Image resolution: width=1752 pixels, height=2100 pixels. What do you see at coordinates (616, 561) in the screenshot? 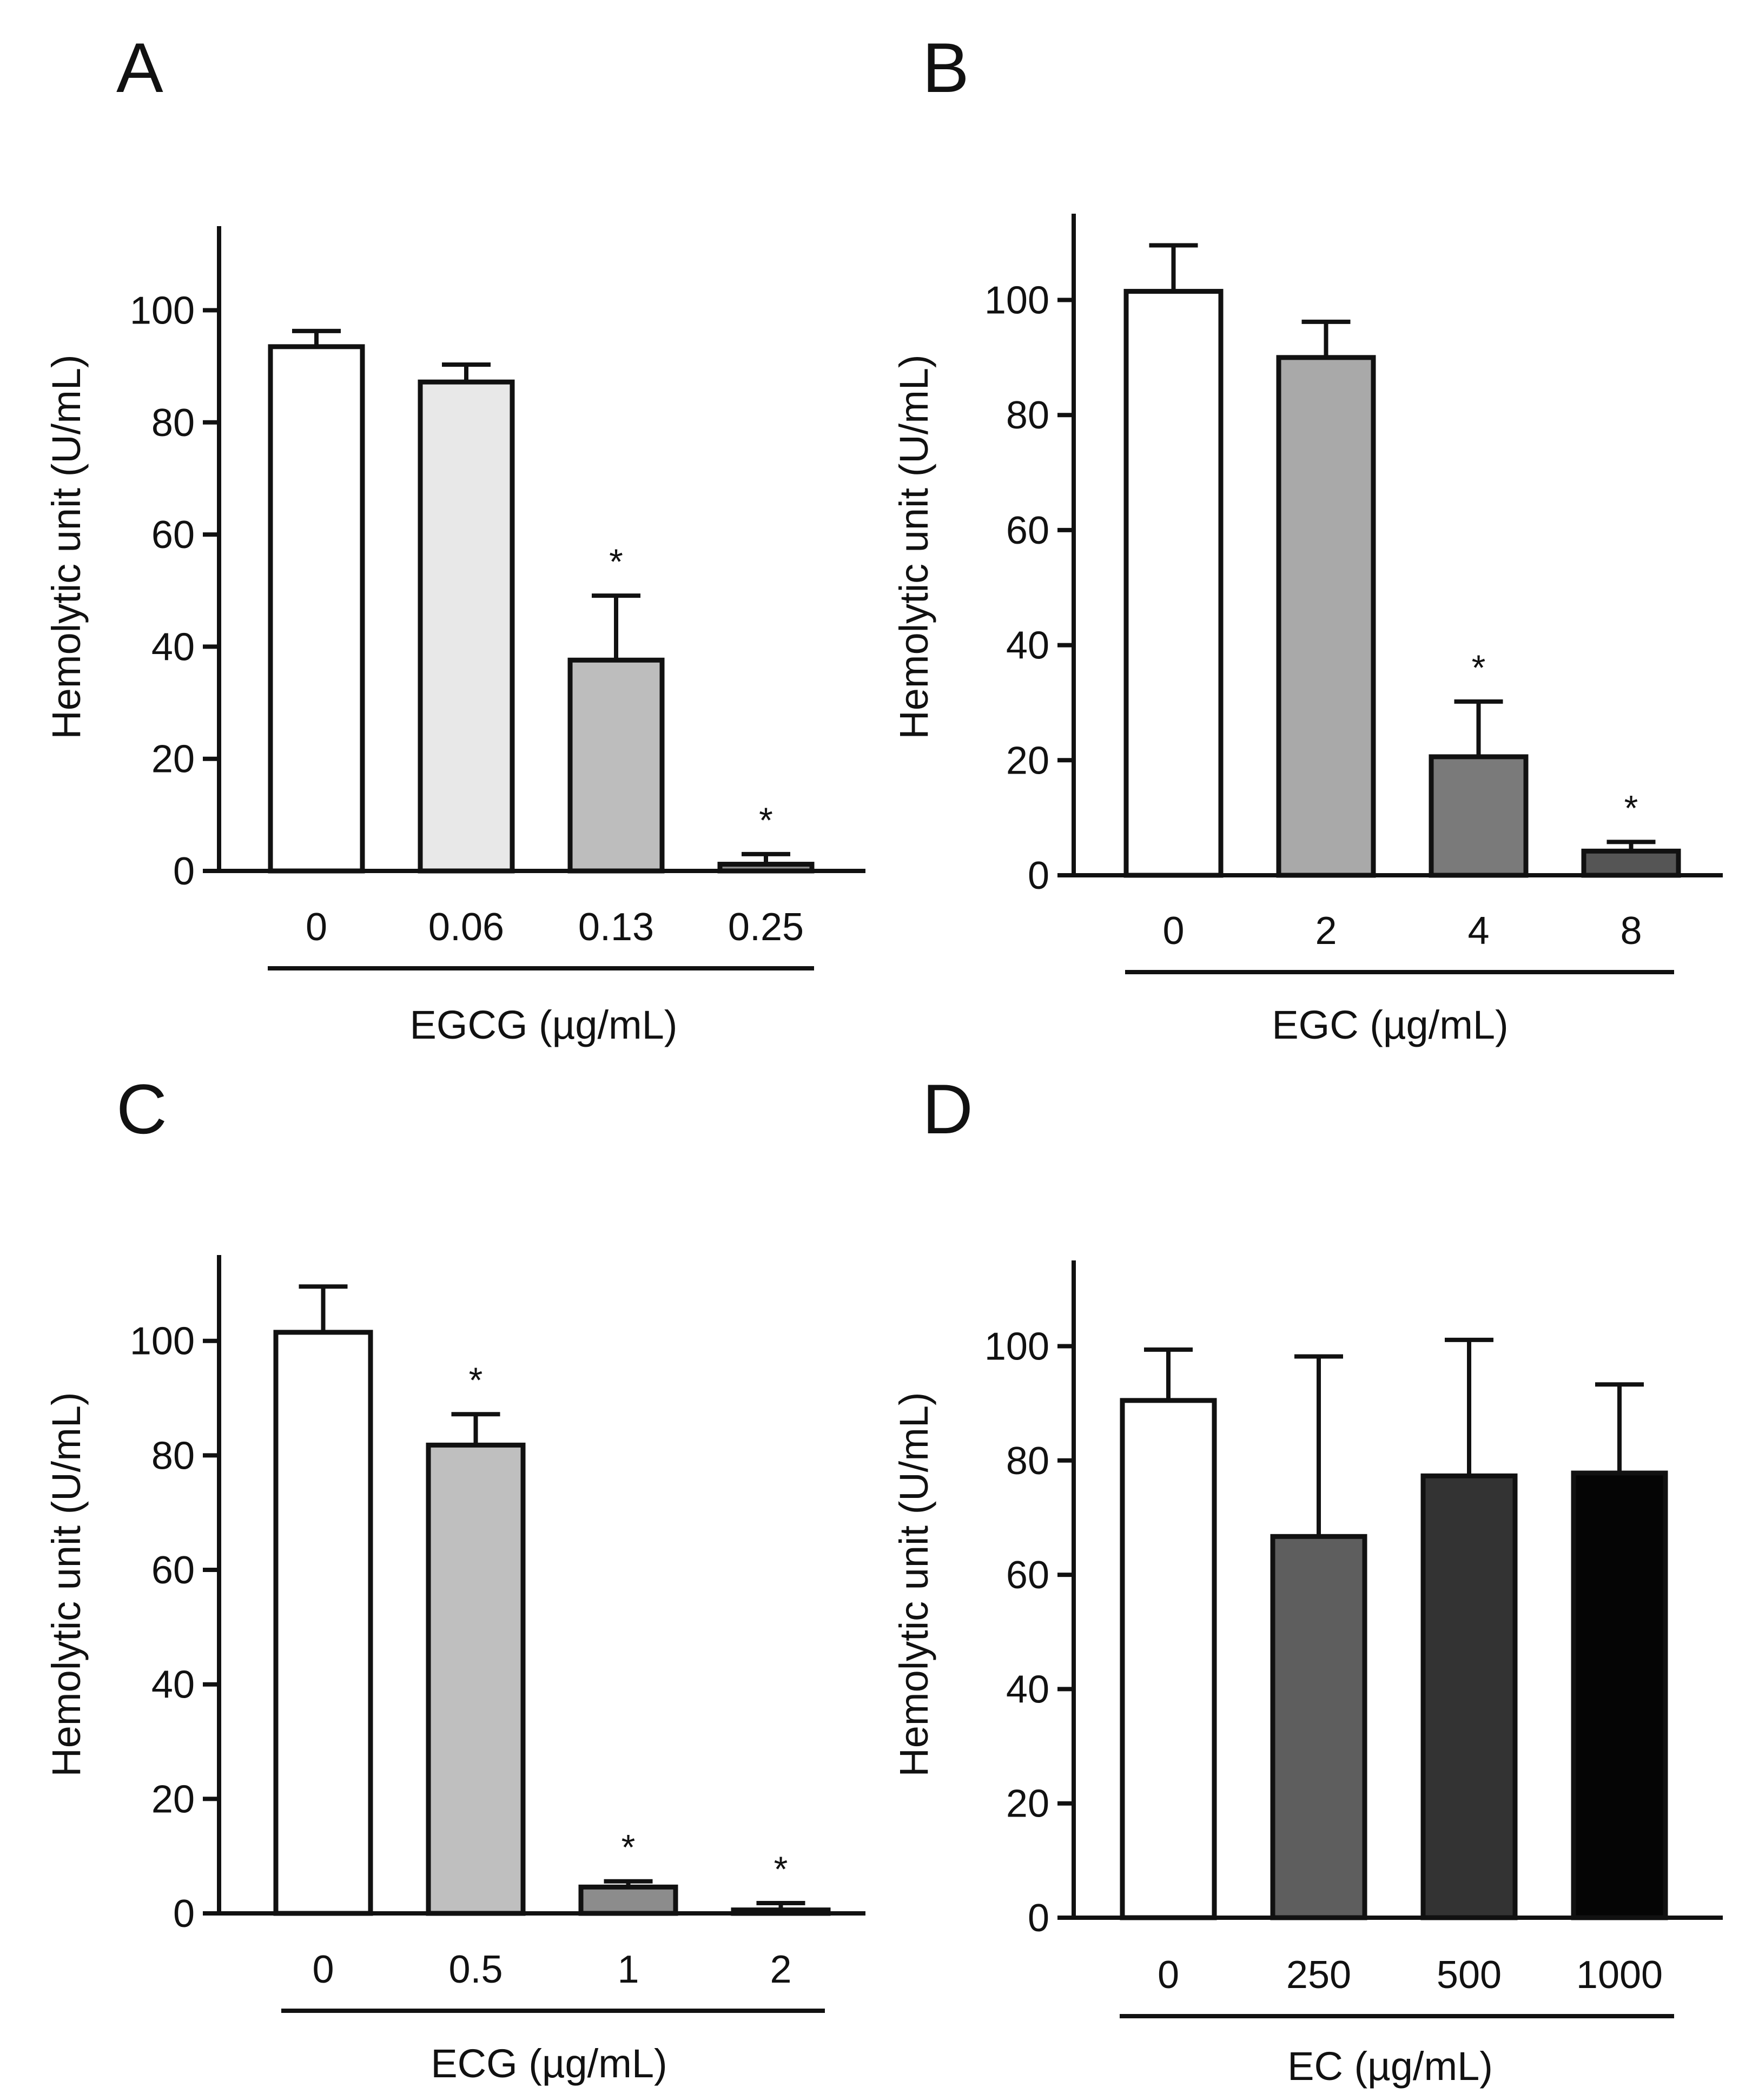
I see `significance-mark-a-2: *` at bounding box center [616, 561].